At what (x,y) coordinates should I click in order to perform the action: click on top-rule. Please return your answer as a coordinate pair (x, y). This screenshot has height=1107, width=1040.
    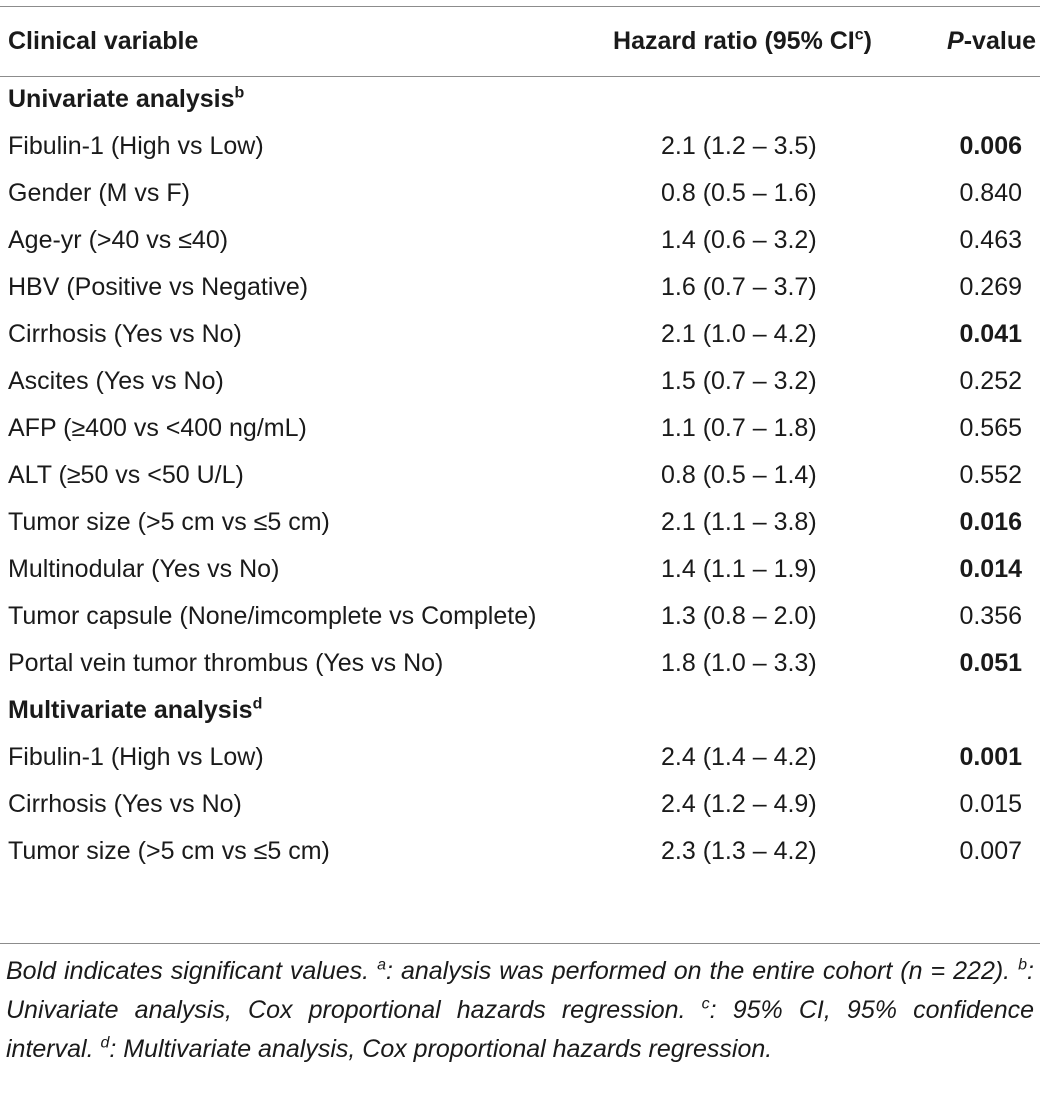
    Looking at the image, I should click on (520, 6).